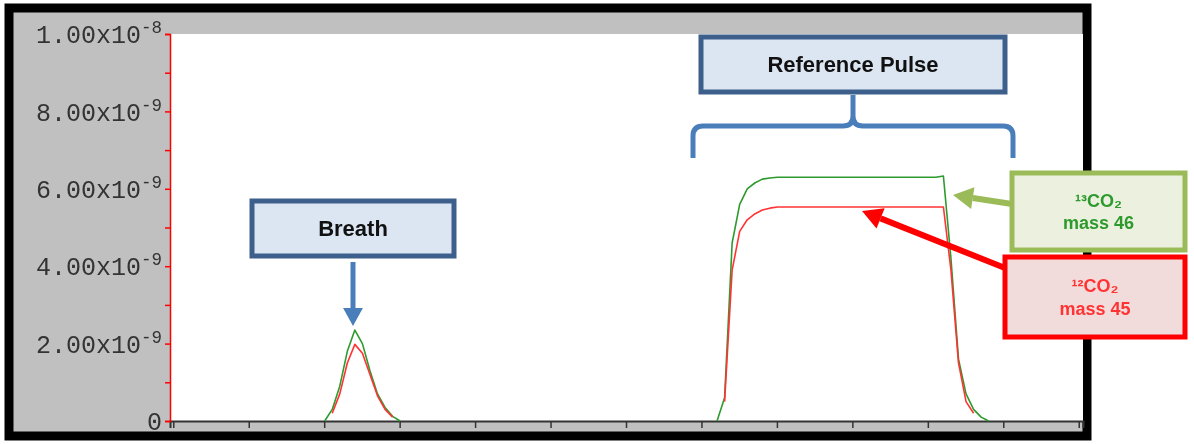 The width and height of the screenshot is (1194, 444). I want to click on y-tick-label: 6.00x10$^{-9}$, so click(98, 190).